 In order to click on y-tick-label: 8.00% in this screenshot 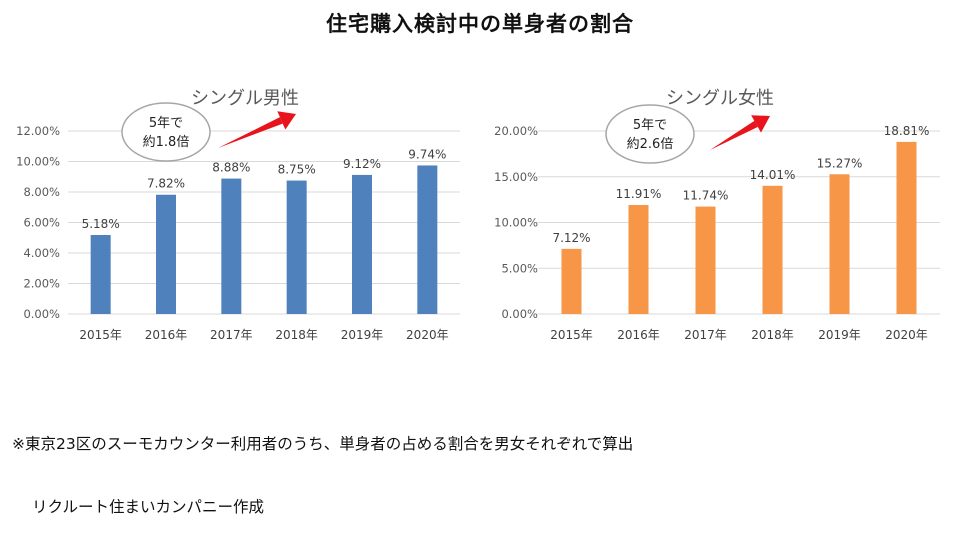, I will do `click(41, 192)`.